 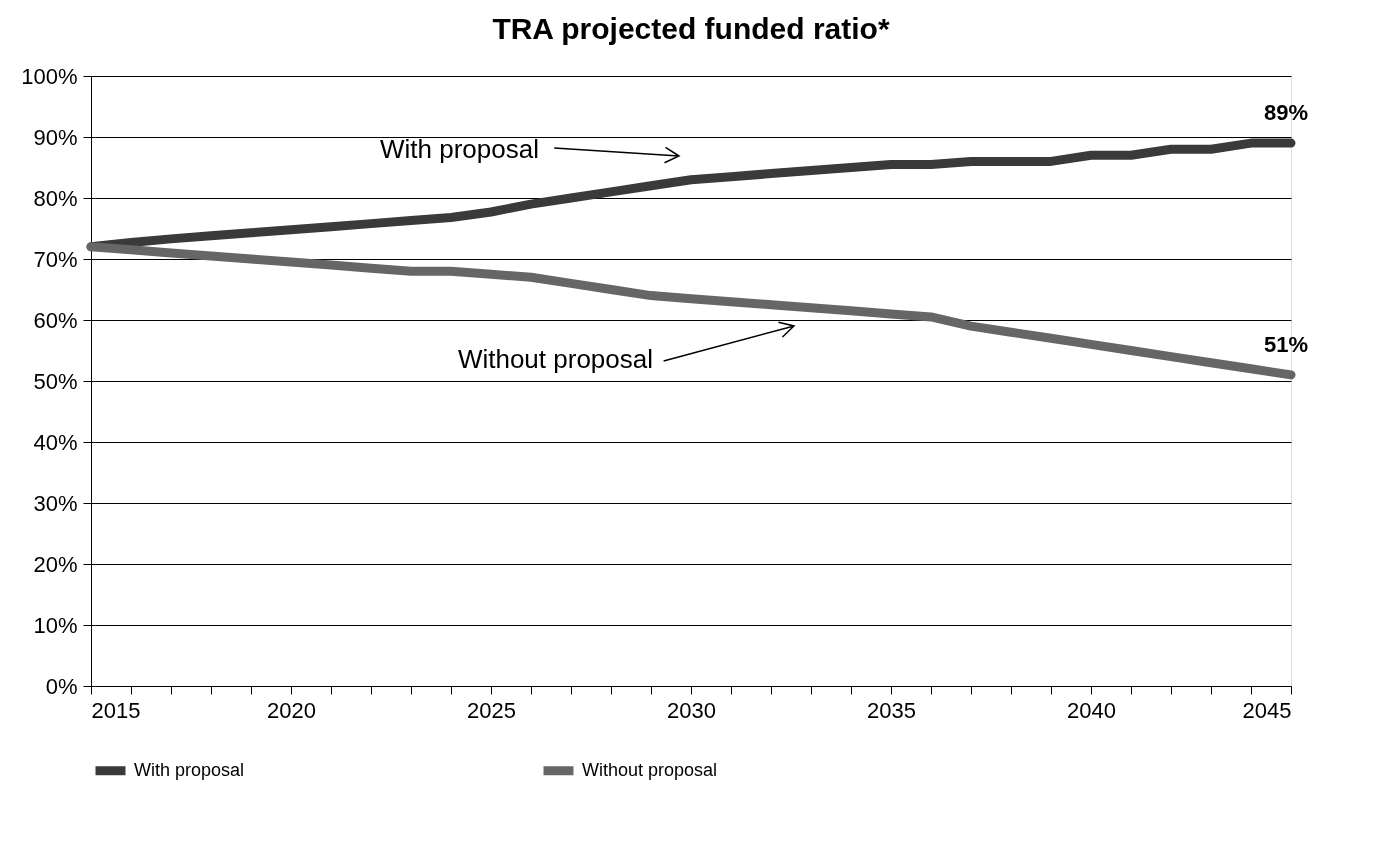 What do you see at coordinates (1286, 113) in the screenshot?
I see `data-label: 89%` at bounding box center [1286, 113].